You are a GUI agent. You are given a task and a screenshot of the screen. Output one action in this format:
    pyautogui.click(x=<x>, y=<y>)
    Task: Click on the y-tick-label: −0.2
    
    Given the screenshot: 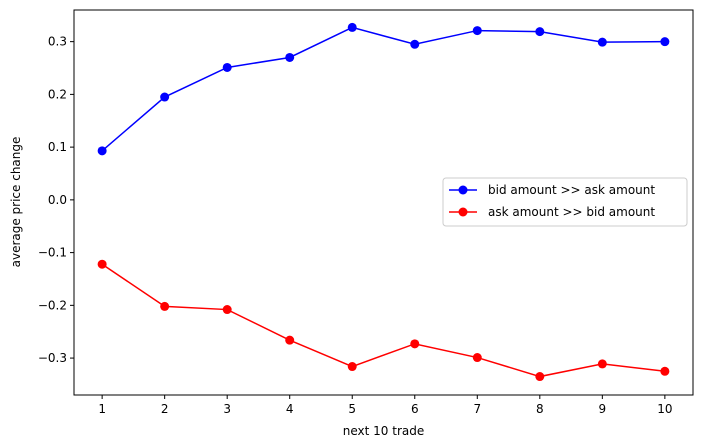 What is the action you would take?
    pyautogui.click(x=52, y=305)
    